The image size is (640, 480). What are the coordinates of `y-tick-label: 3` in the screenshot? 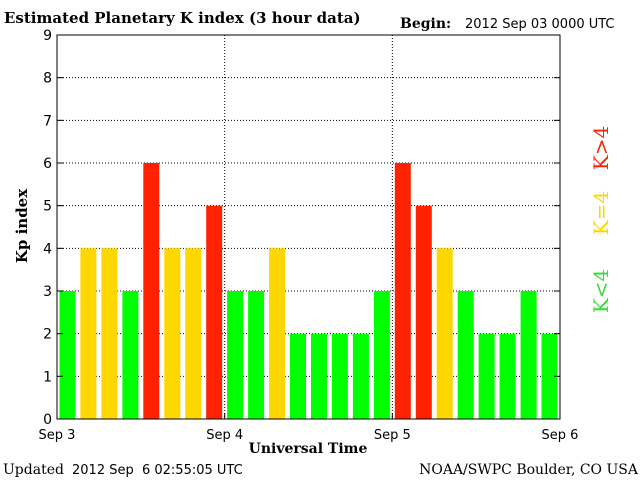 It's located at (47, 292).